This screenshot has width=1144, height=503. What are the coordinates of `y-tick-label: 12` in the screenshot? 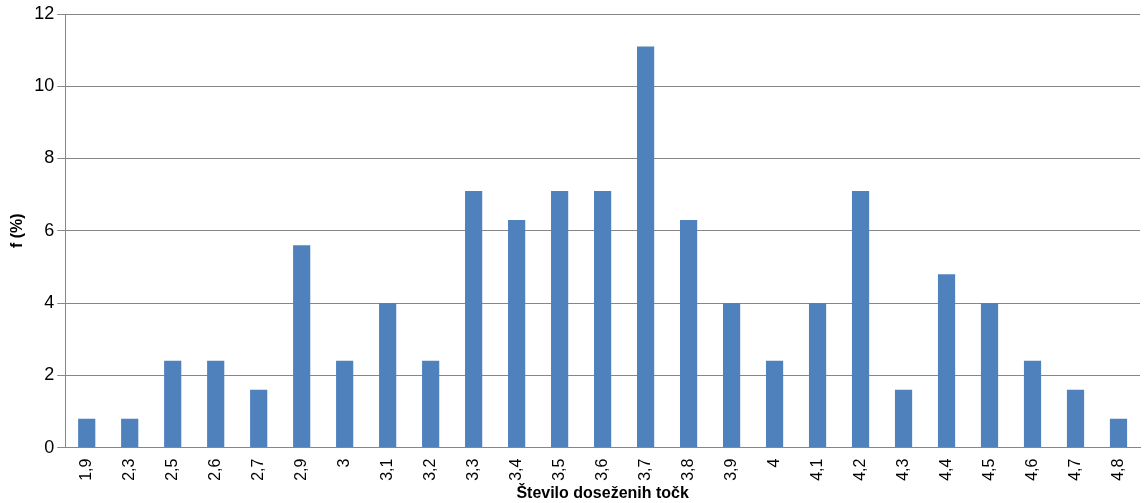 It's located at (44, 12).